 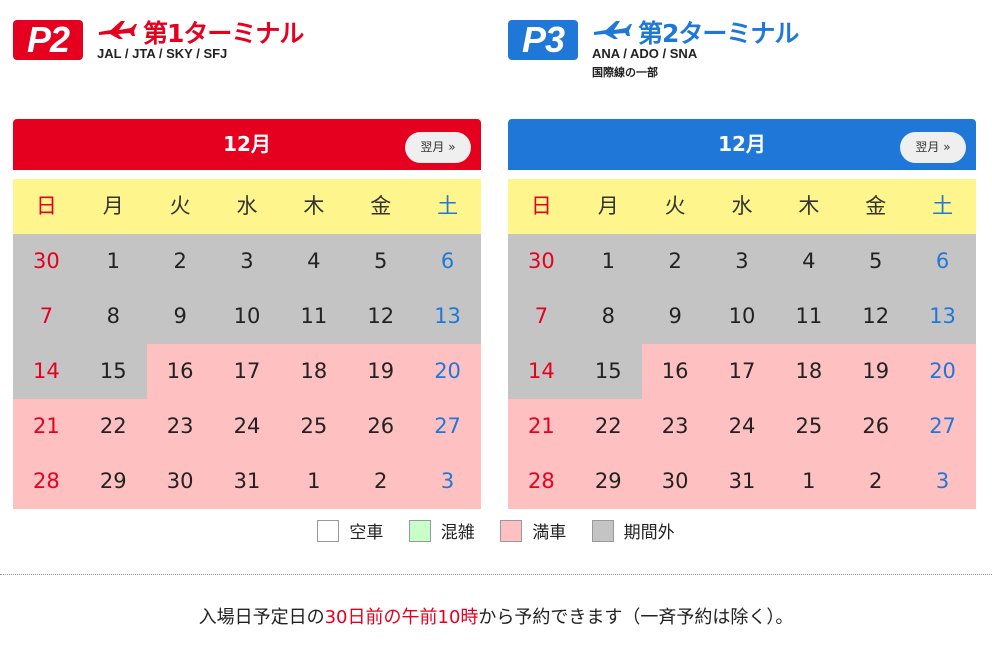 I want to click on weekday-label: 火, so click(x=180, y=206).